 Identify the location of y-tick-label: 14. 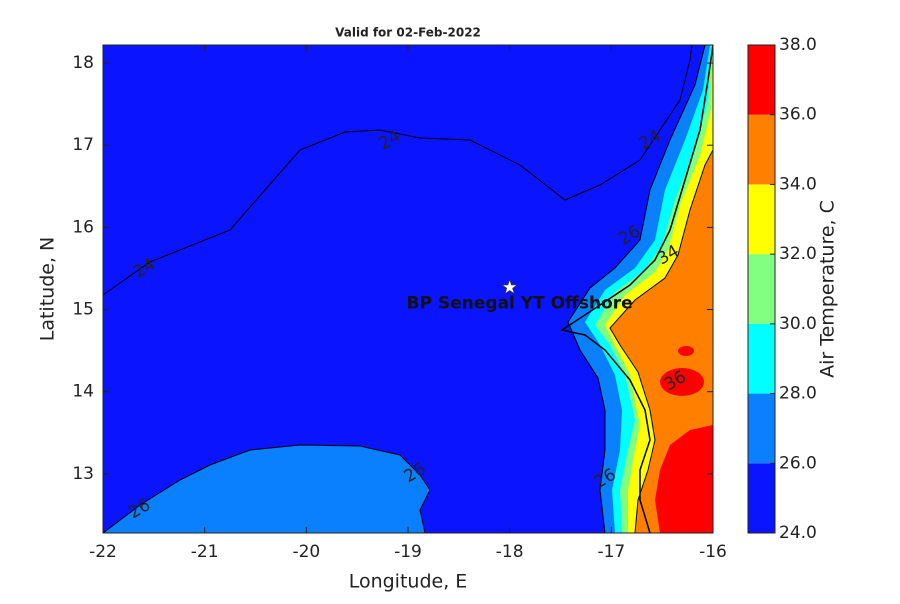
(83, 392).